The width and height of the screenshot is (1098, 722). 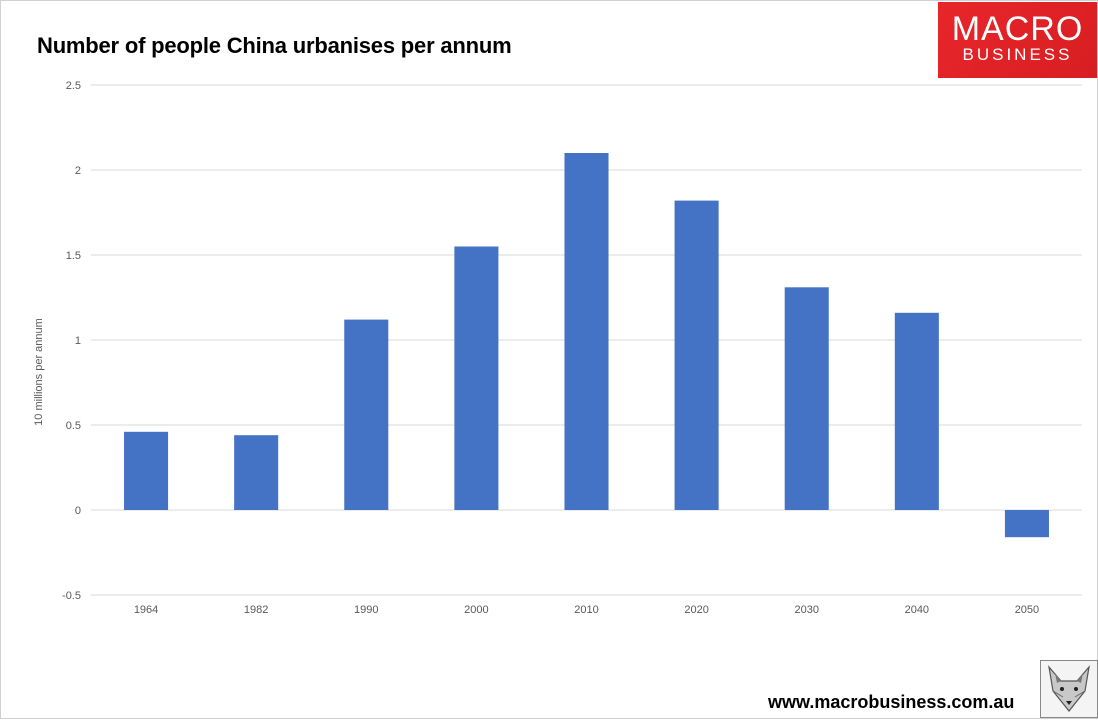 What do you see at coordinates (1027, 610) in the screenshot?
I see `x-tick-label: 2050` at bounding box center [1027, 610].